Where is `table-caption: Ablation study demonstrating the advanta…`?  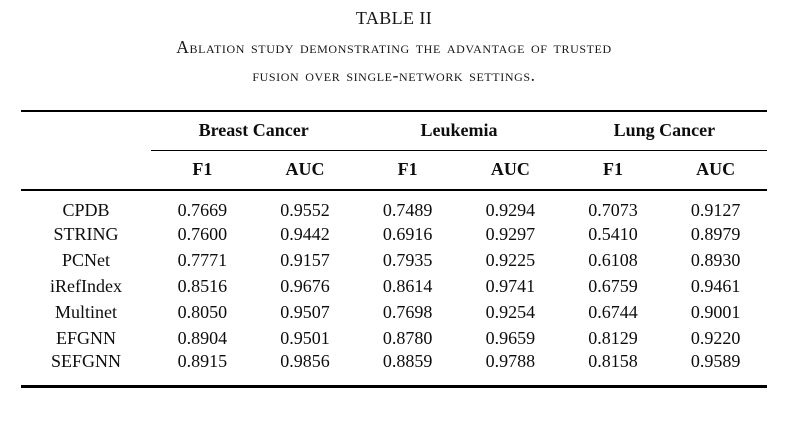
table-caption: Ablation study demonstrating the advanta… is located at coordinates (394, 61).